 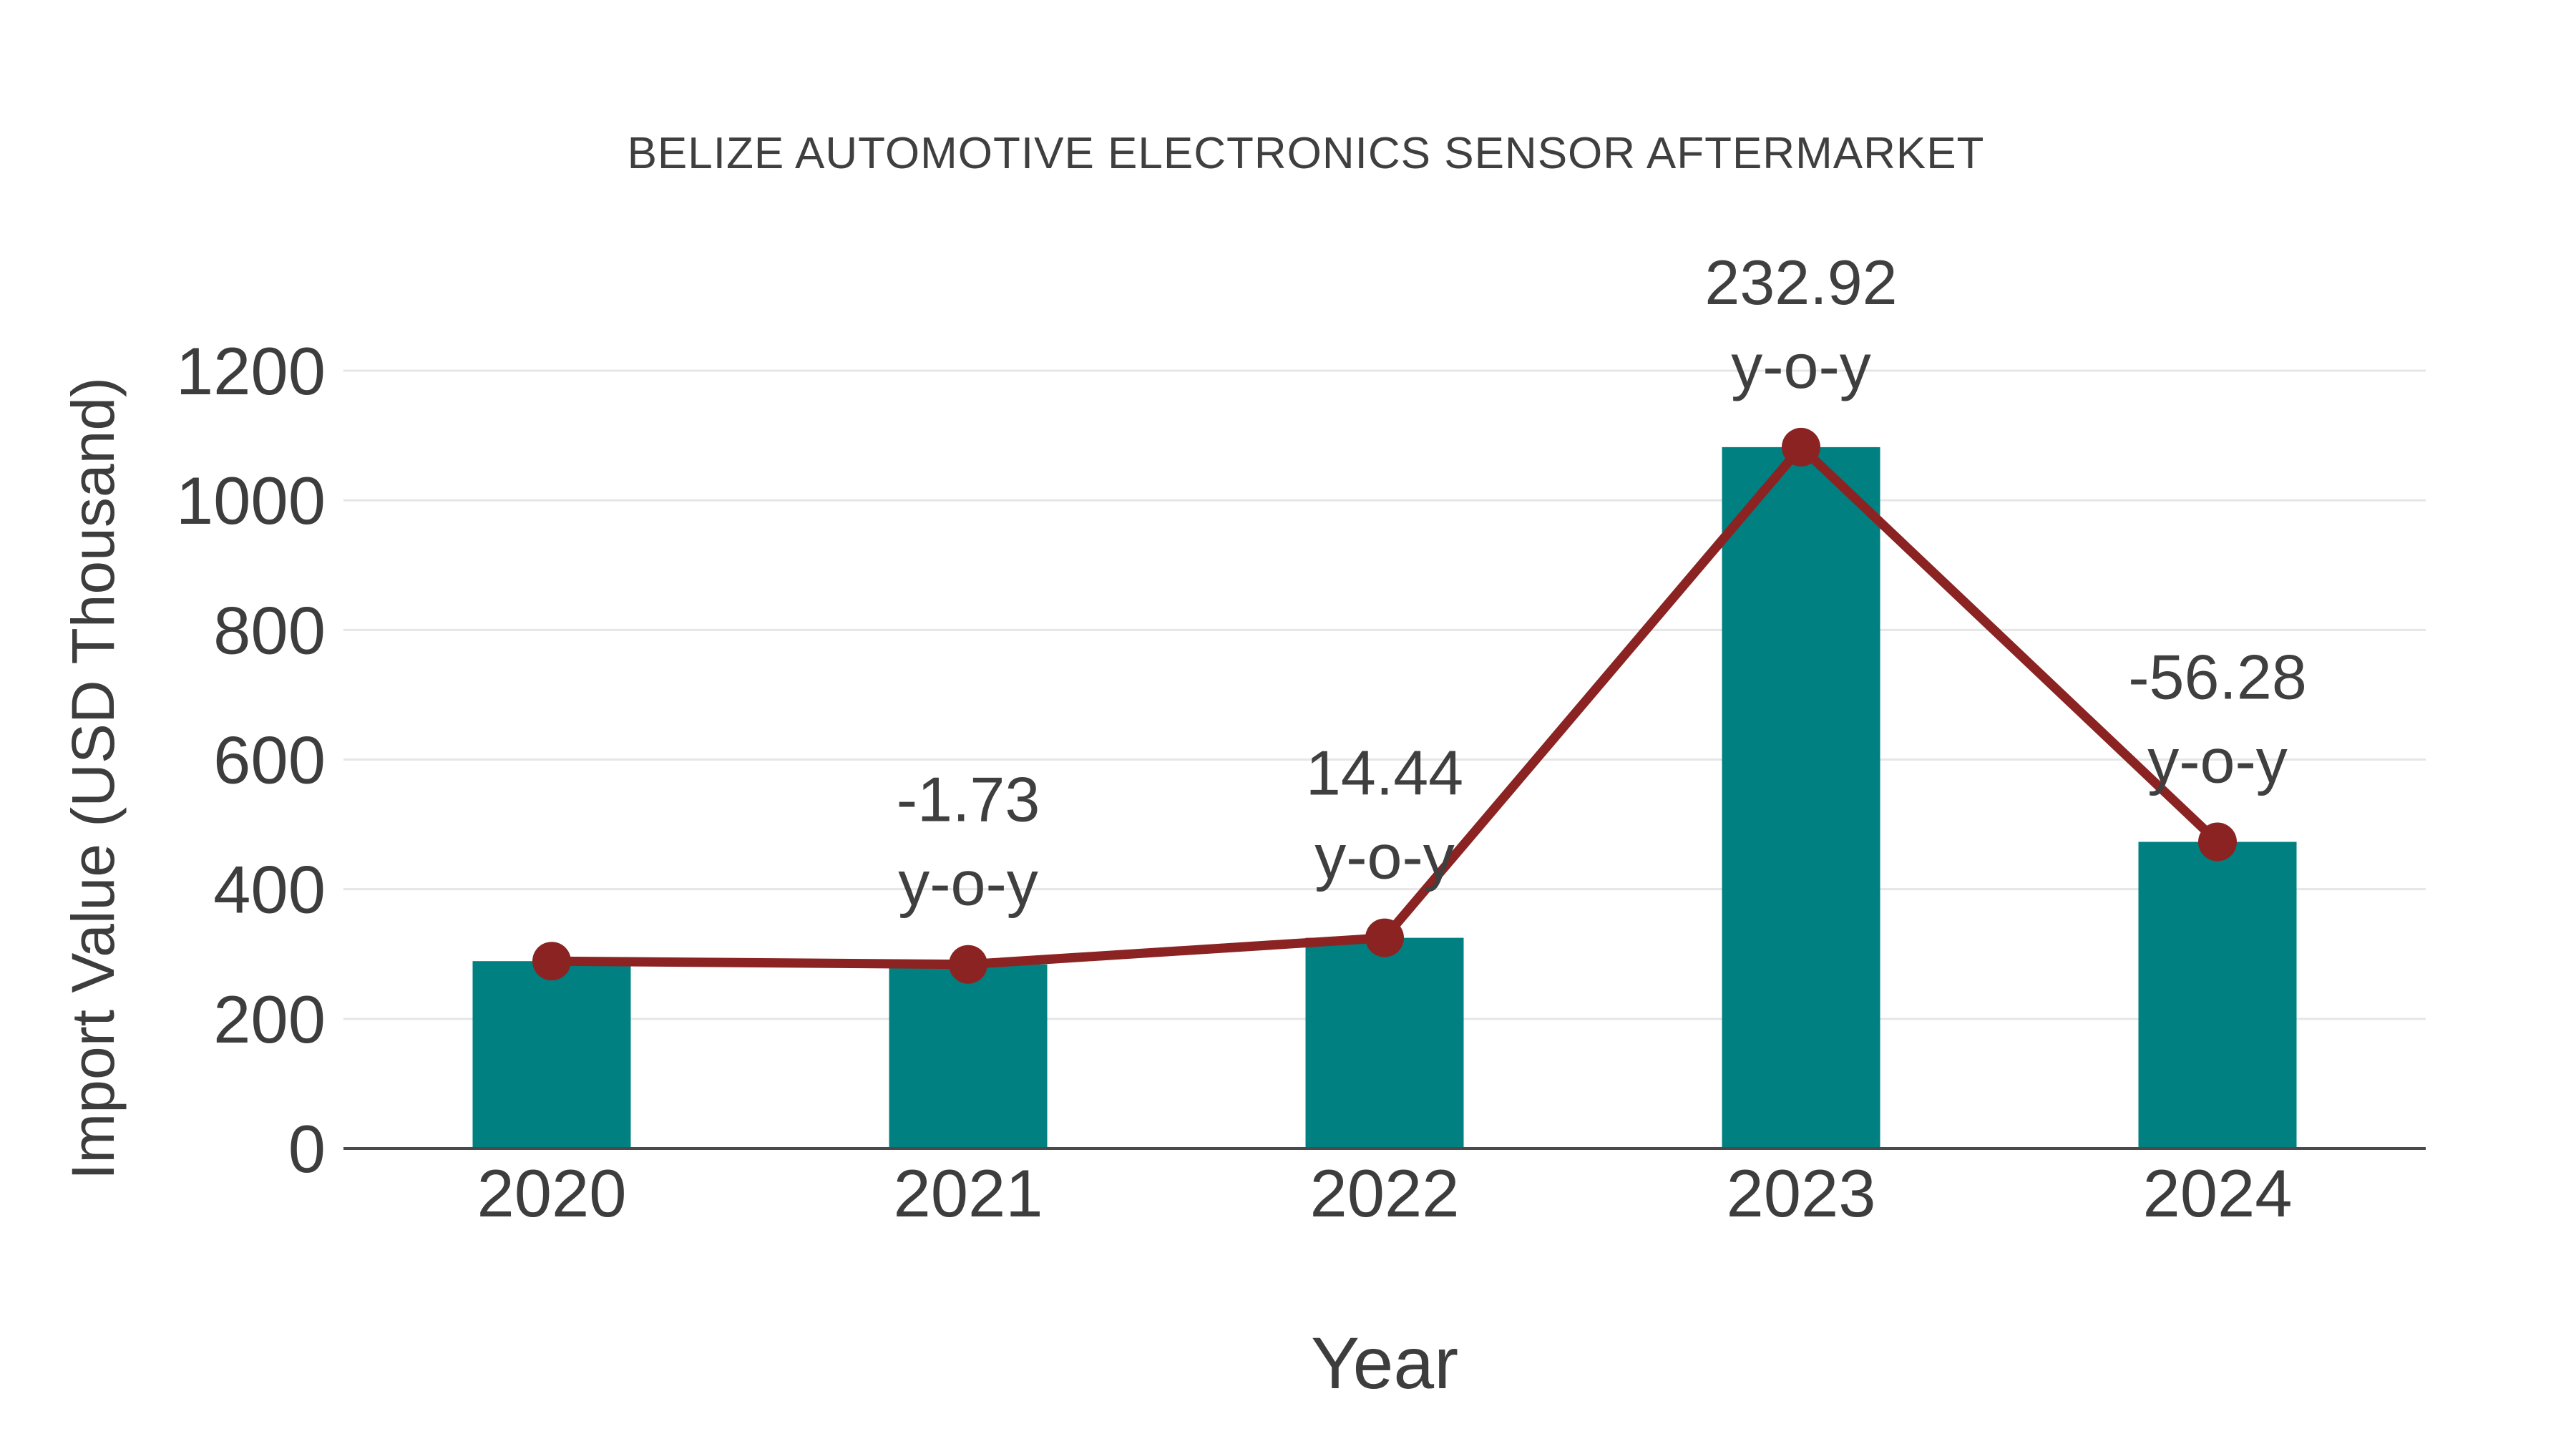 I want to click on x-tick-label-2020: 2020, so click(x=551, y=1193).